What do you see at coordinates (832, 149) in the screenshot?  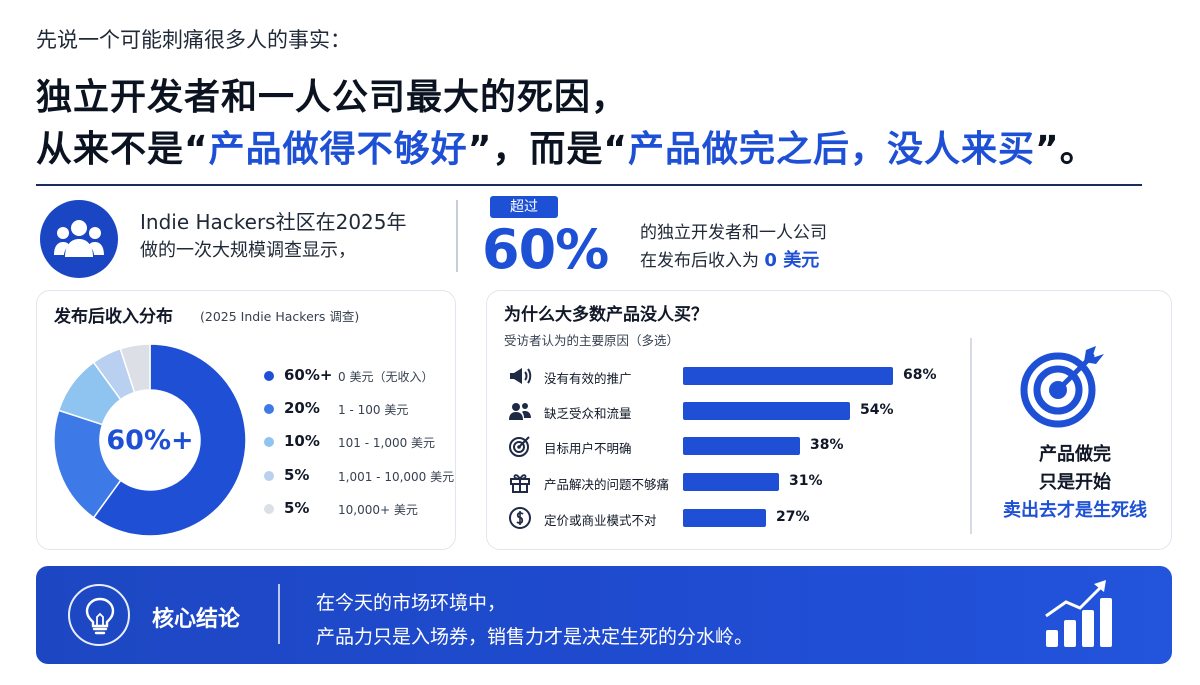 I see `headline-highlight: 产品做完之后，没人来买` at bounding box center [832, 149].